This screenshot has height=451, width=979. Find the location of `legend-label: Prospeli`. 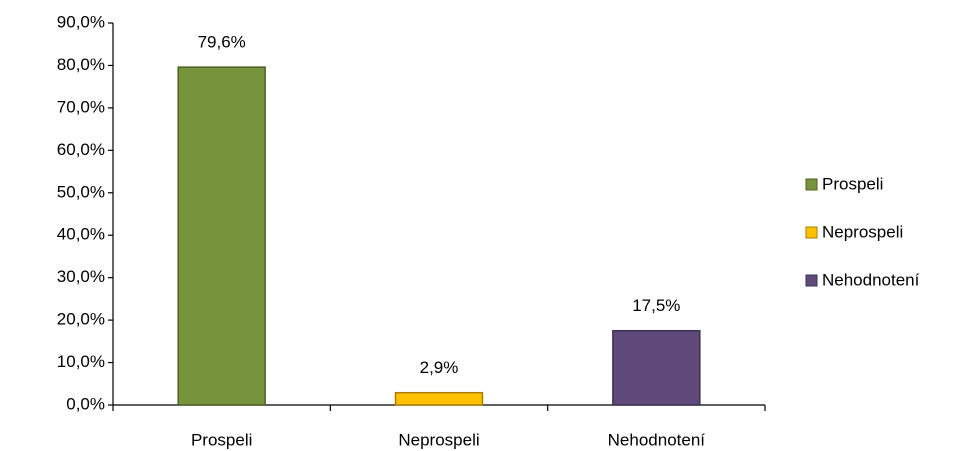

legend-label: Prospeli is located at coordinates (852, 183).